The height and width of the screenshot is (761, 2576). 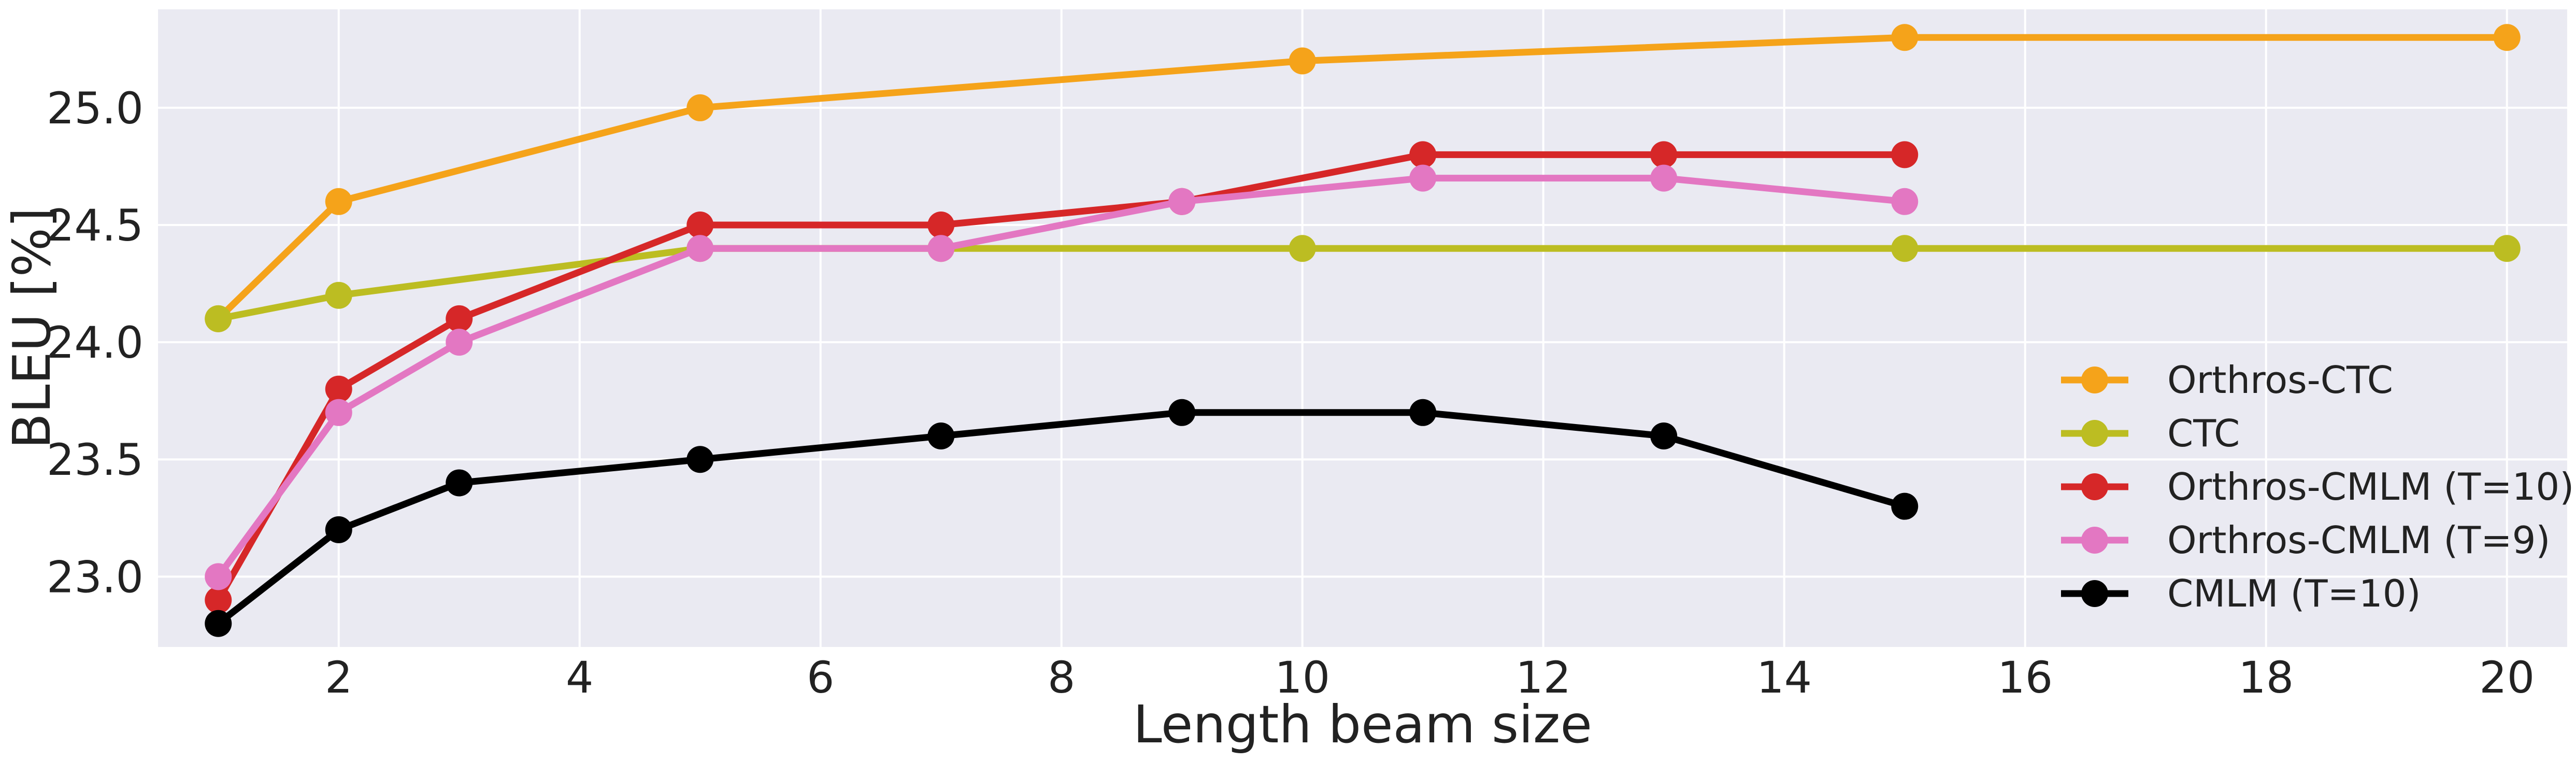 What do you see at coordinates (2507, 677) in the screenshot?
I see `x-tick-label: 20` at bounding box center [2507, 677].